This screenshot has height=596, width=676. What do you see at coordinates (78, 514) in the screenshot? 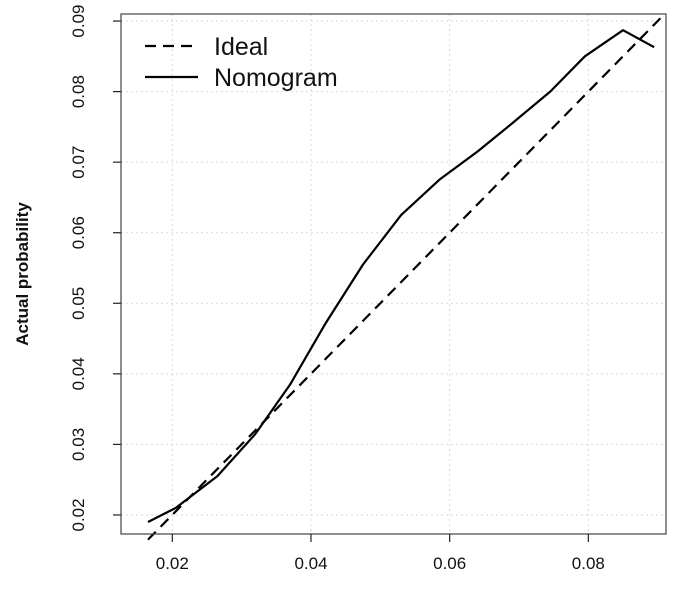
I see `y-tick-label-0: 0.02` at bounding box center [78, 514].